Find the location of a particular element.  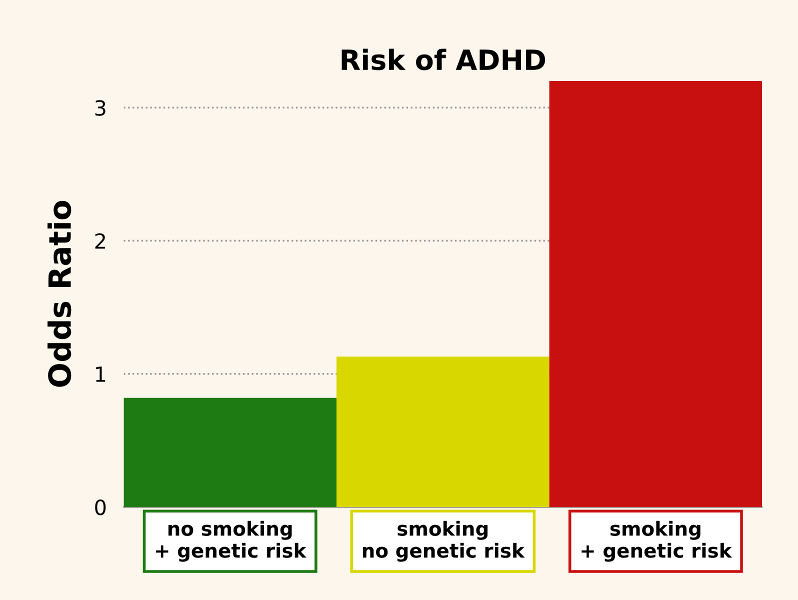

x-tick-label: smoking + genetic risk is located at coordinates (657, 541).